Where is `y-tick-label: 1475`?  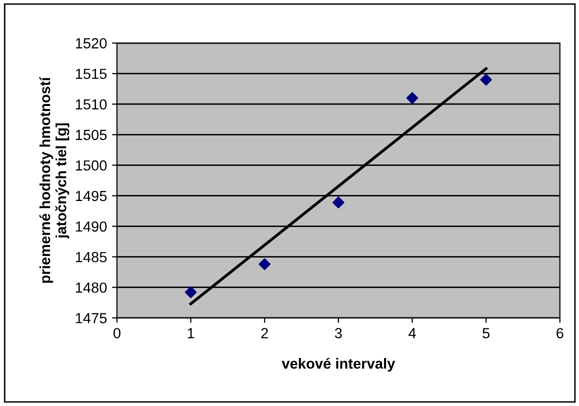
y-tick-label: 1475 is located at coordinates (91, 318).